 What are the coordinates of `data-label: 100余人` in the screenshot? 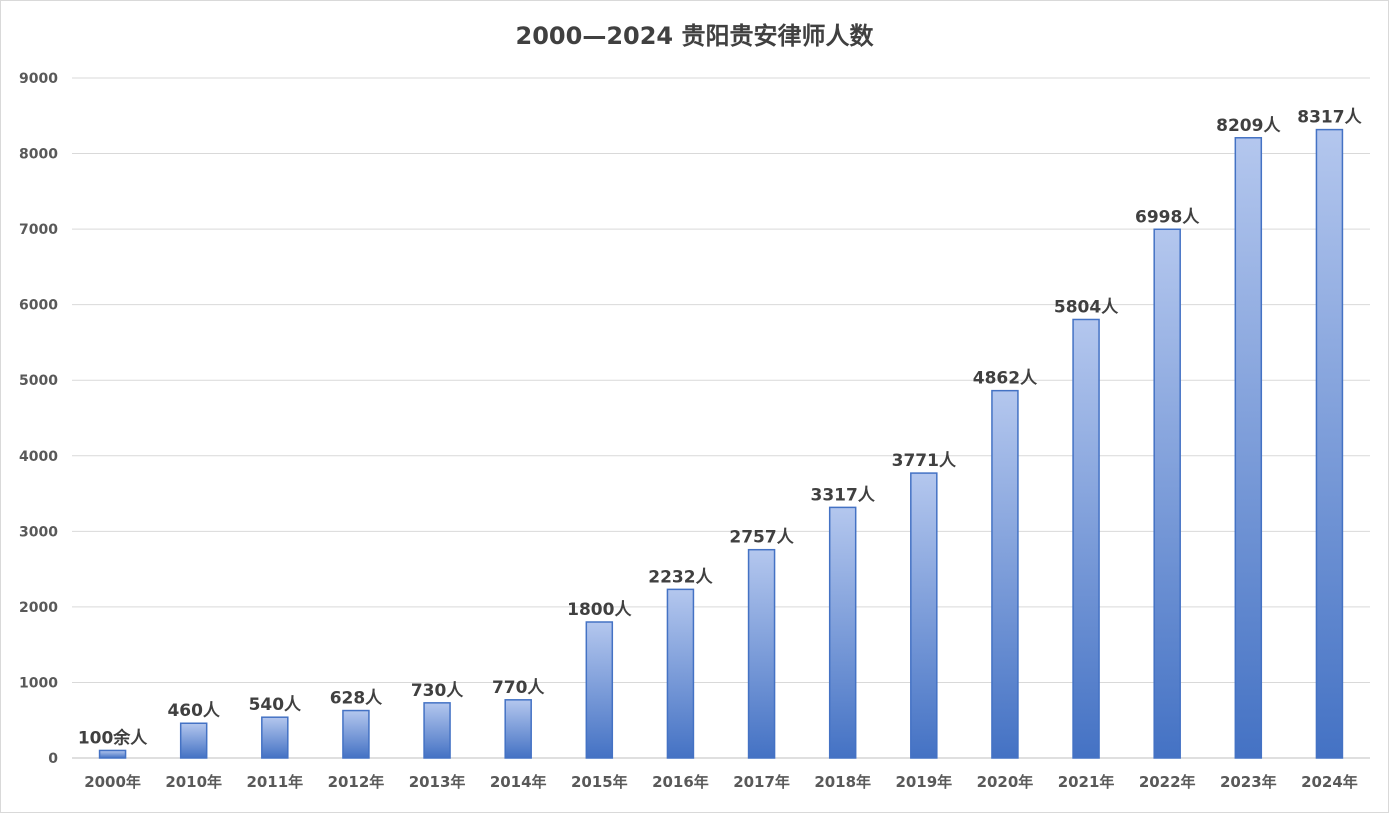 It's located at (113, 737).